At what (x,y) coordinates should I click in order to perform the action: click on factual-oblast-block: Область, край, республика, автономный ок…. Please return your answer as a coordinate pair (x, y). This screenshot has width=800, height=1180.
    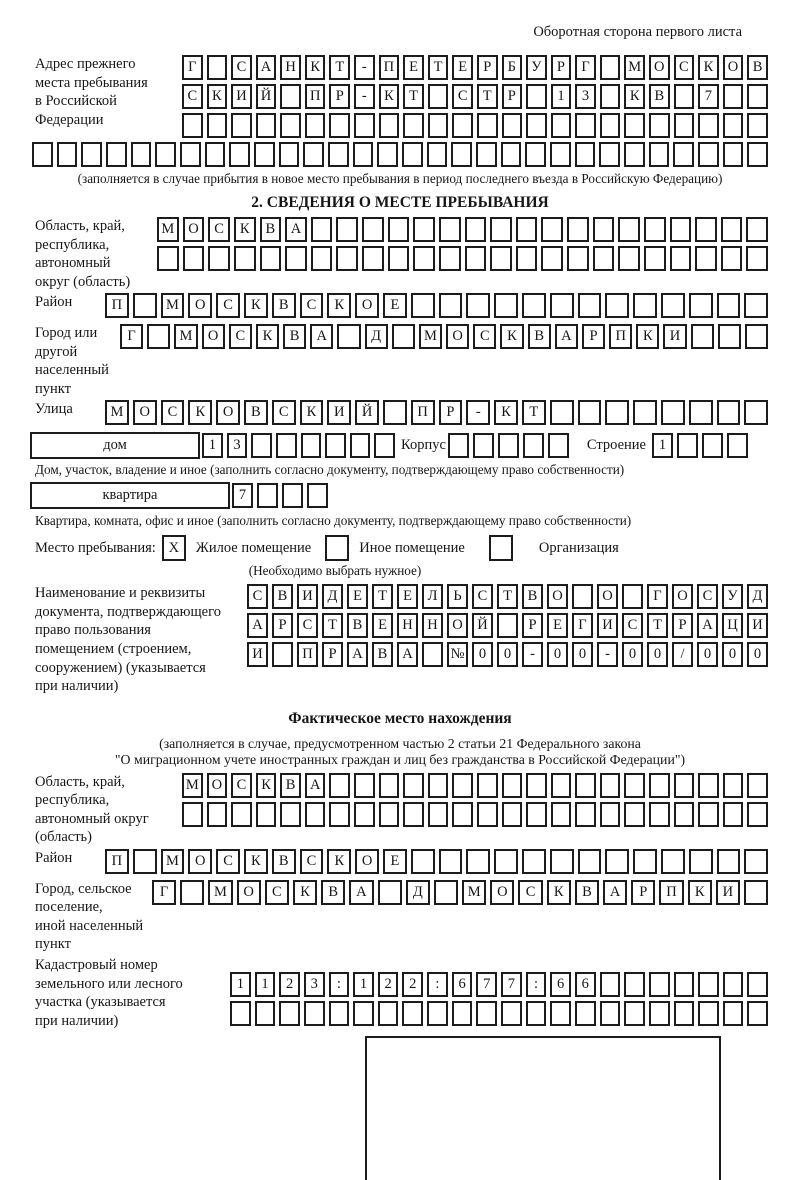
    Looking at the image, I should click on (402, 809).